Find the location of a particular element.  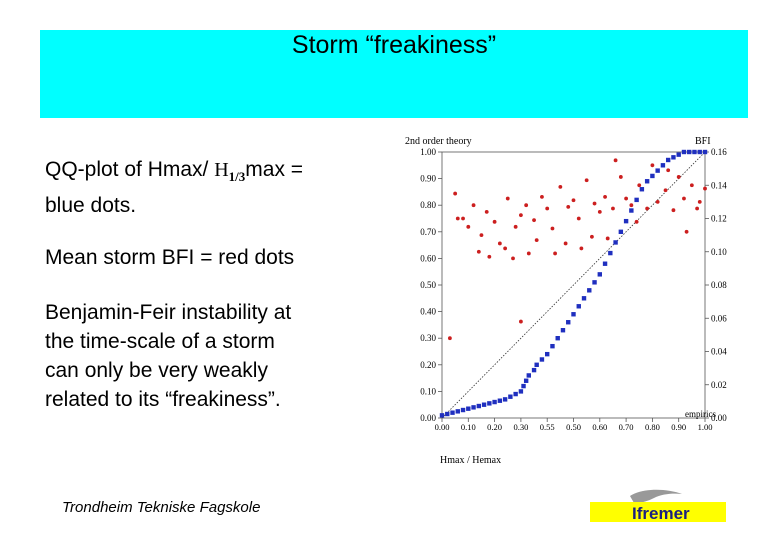

conclusion-line: can only be very weakly is located at coordinates (156, 370).